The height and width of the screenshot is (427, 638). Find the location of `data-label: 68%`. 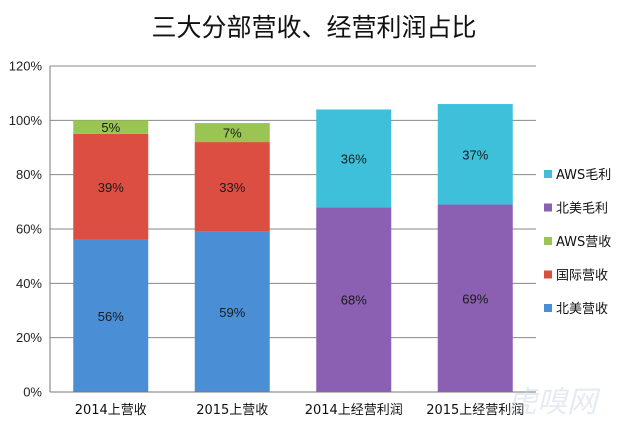

data-label: 68% is located at coordinates (354, 300).